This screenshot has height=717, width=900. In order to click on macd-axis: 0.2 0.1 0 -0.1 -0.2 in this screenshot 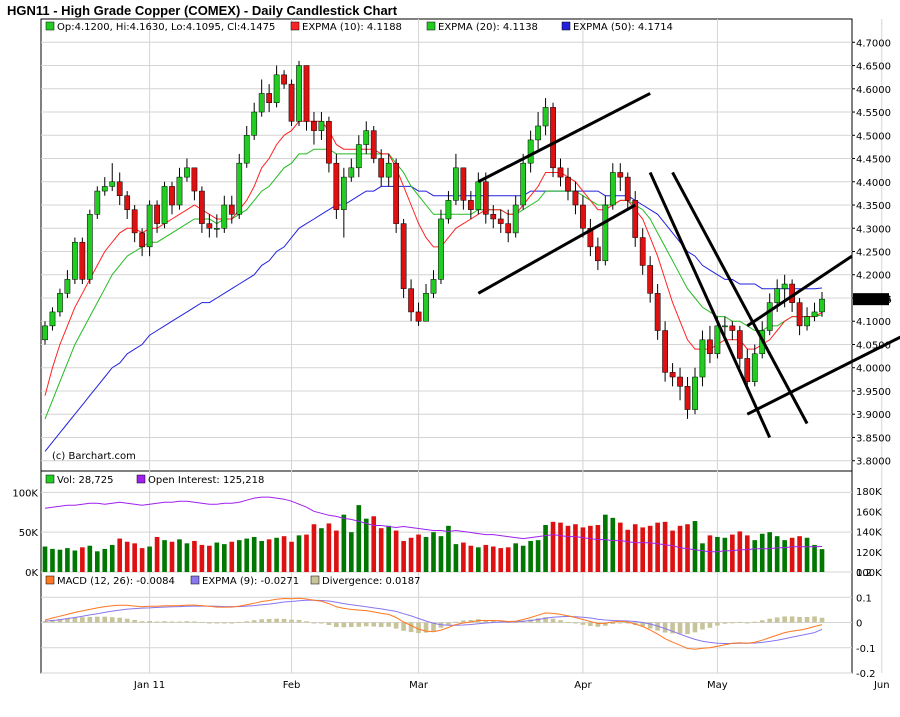, I will do `click(866, 624)`.